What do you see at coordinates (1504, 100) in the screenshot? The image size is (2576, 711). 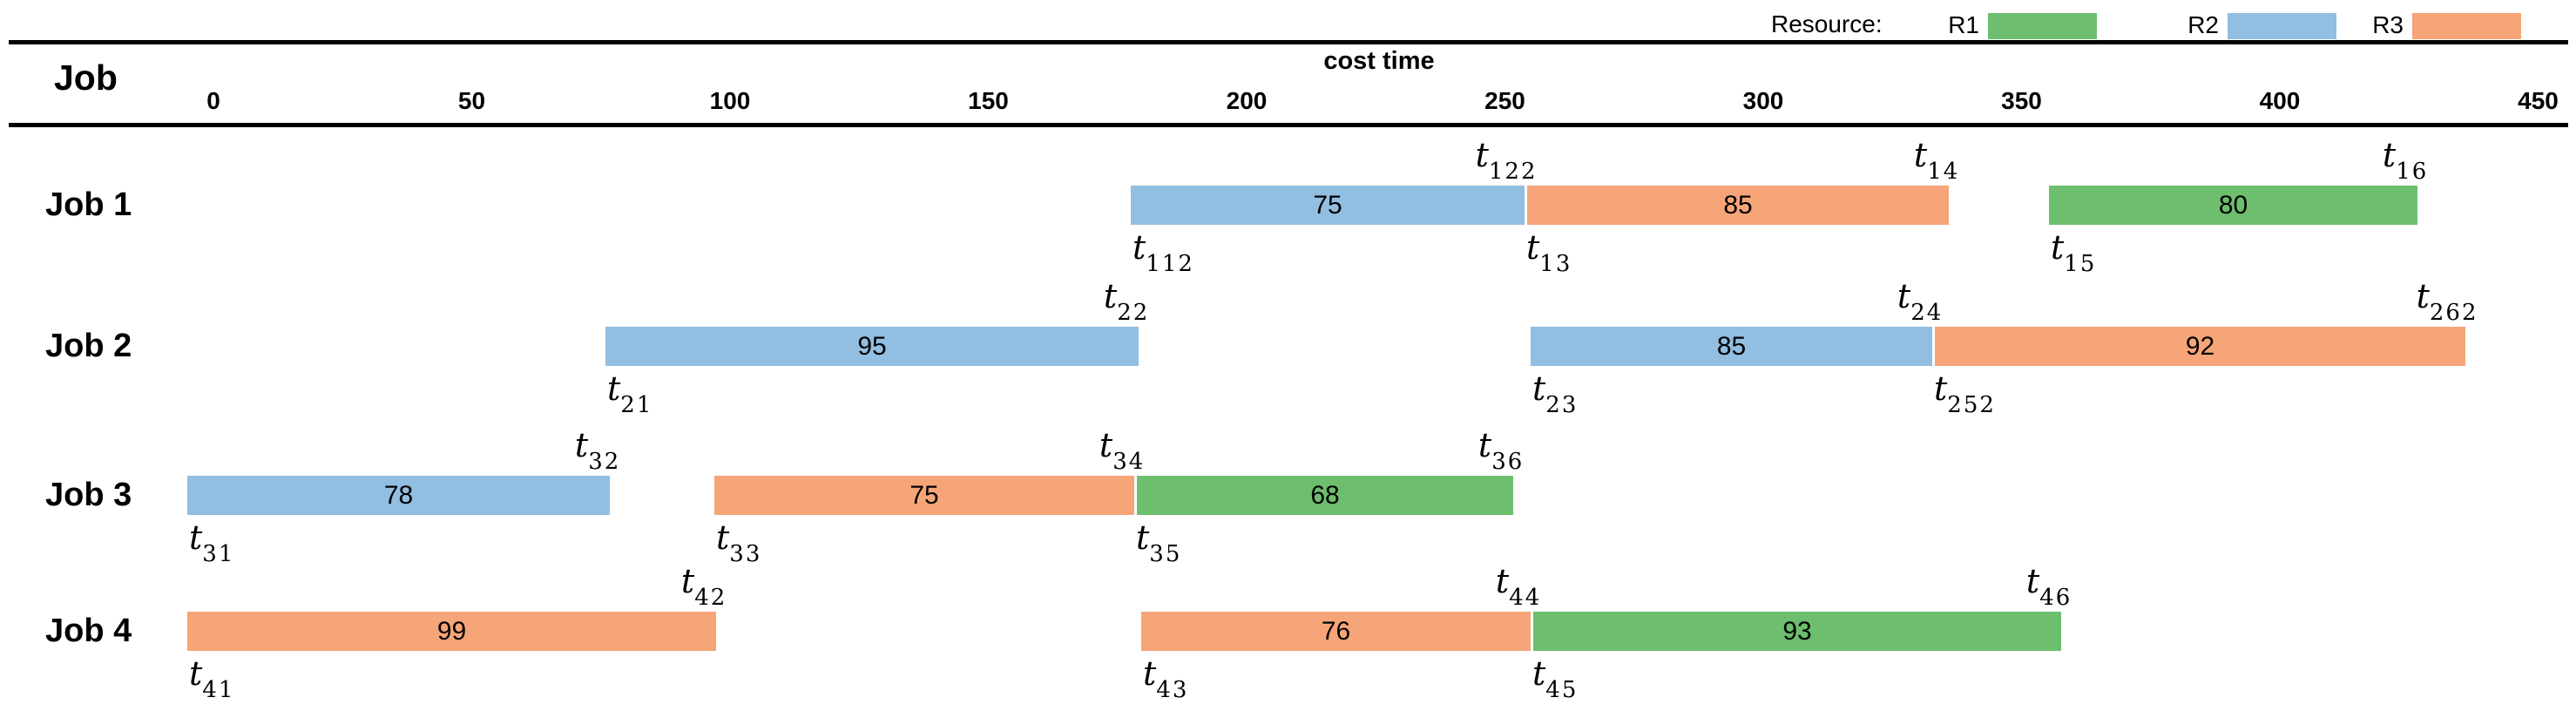 I see `x-tick-250: 250` at bounding box center [1504, 100].